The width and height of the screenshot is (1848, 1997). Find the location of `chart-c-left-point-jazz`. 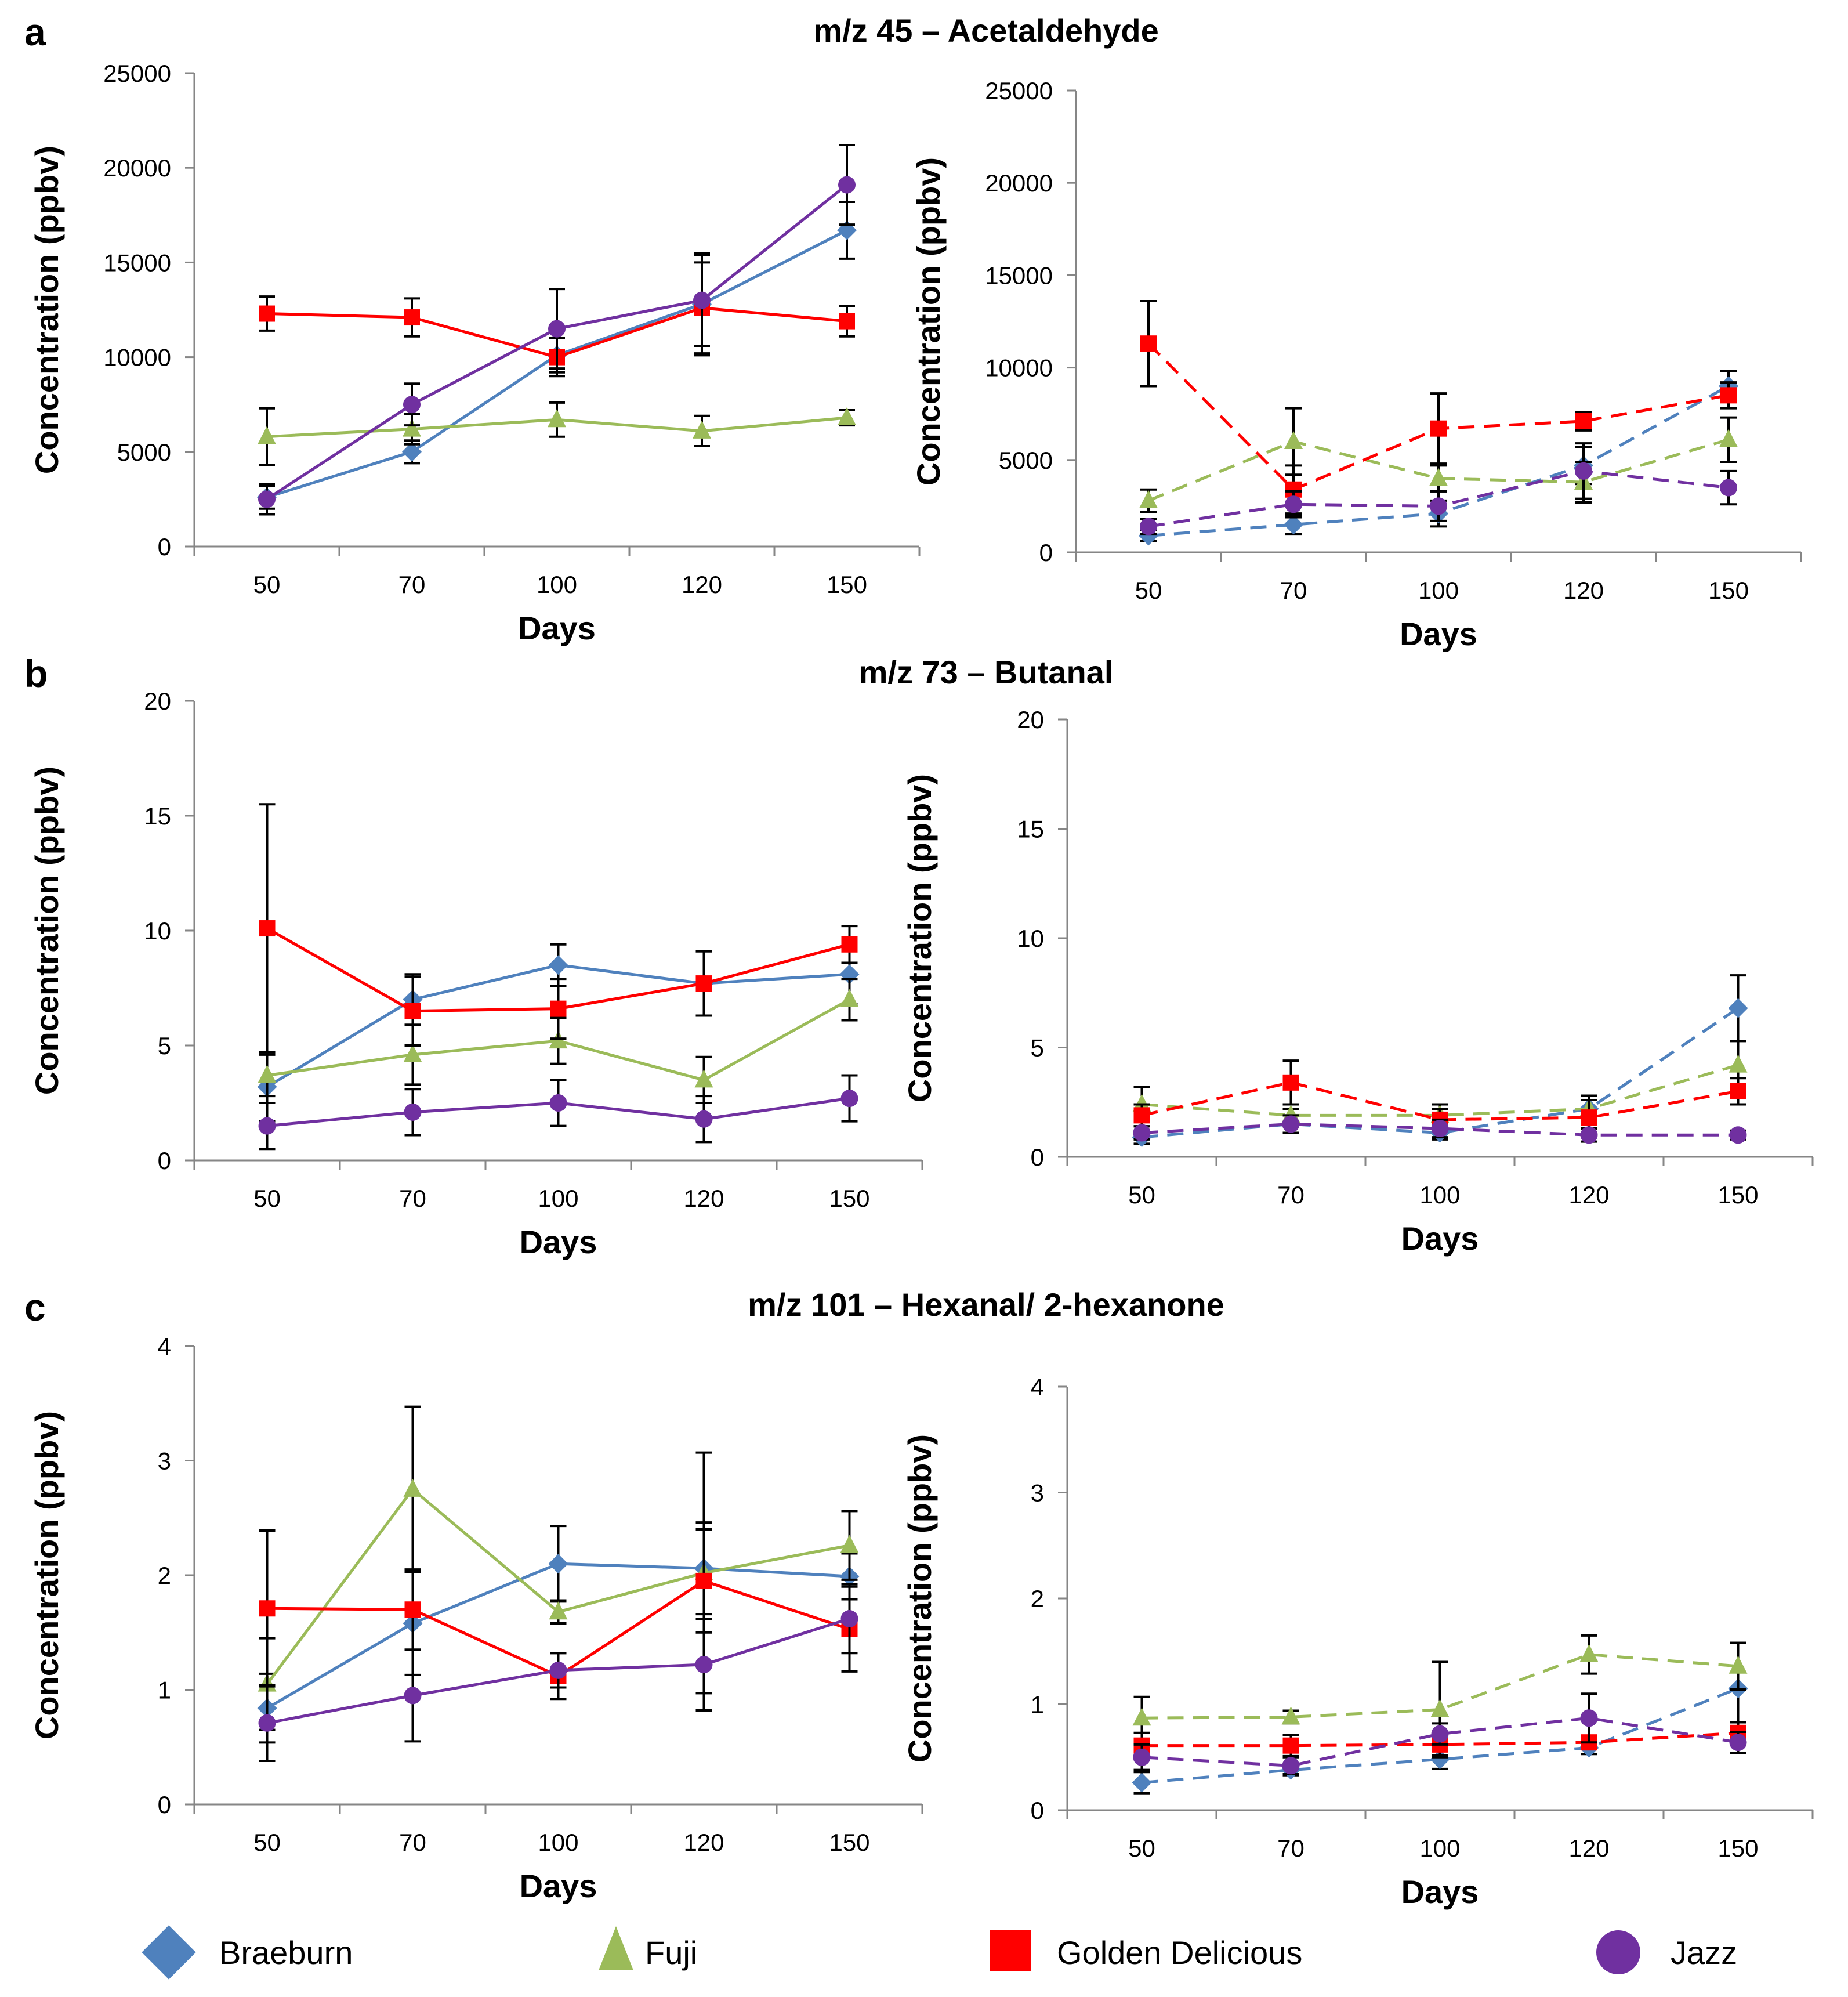

chart-c-left-point-jazz is located at coordinates (849, 1619).